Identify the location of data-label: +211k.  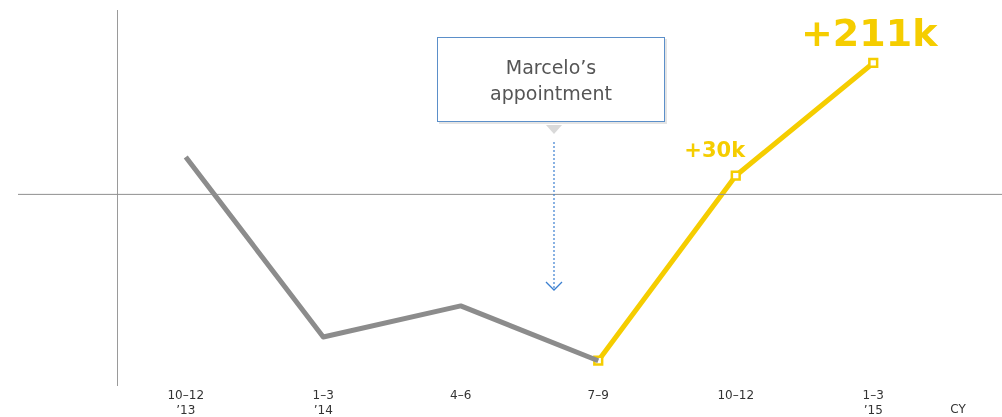
(870, 32).